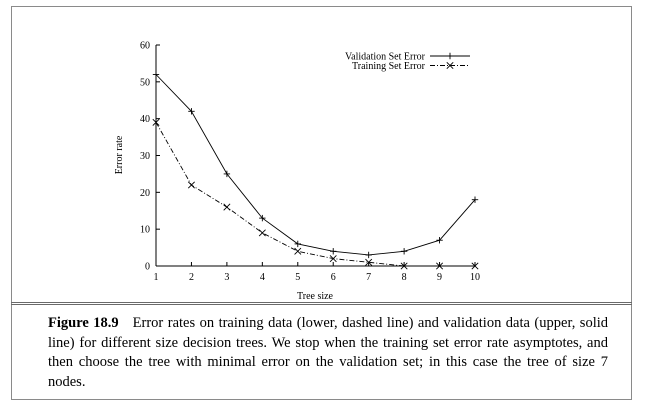  I want to click on x-tick-label: 3, so click(226, 277).